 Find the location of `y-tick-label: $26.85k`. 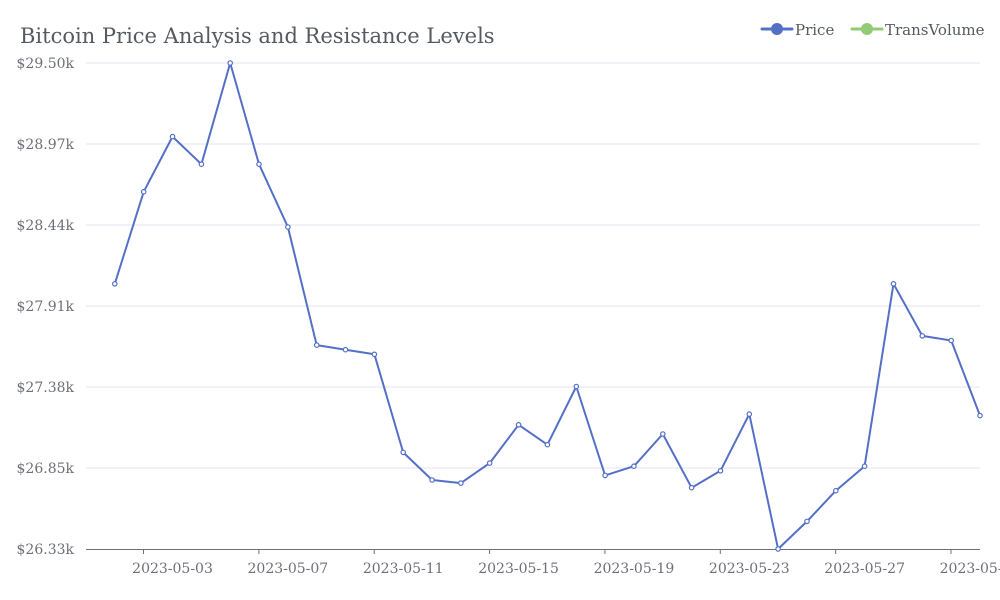

y-tick-label: $26.85k is located at coordinates (46, 469).